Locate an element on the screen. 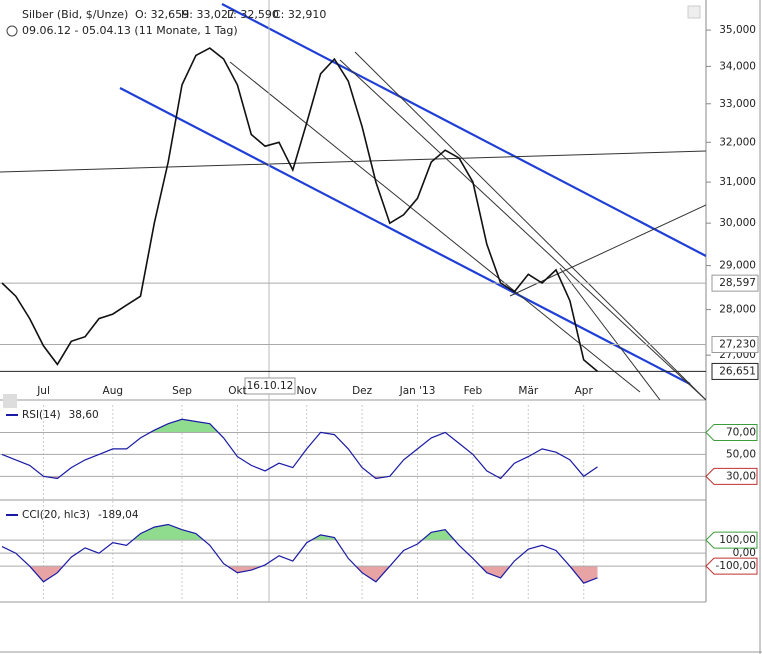 Image resolution: width=762 pixels, height=654 pixels. y-tick-label: -100,00 is located at coordinates (735, 566).